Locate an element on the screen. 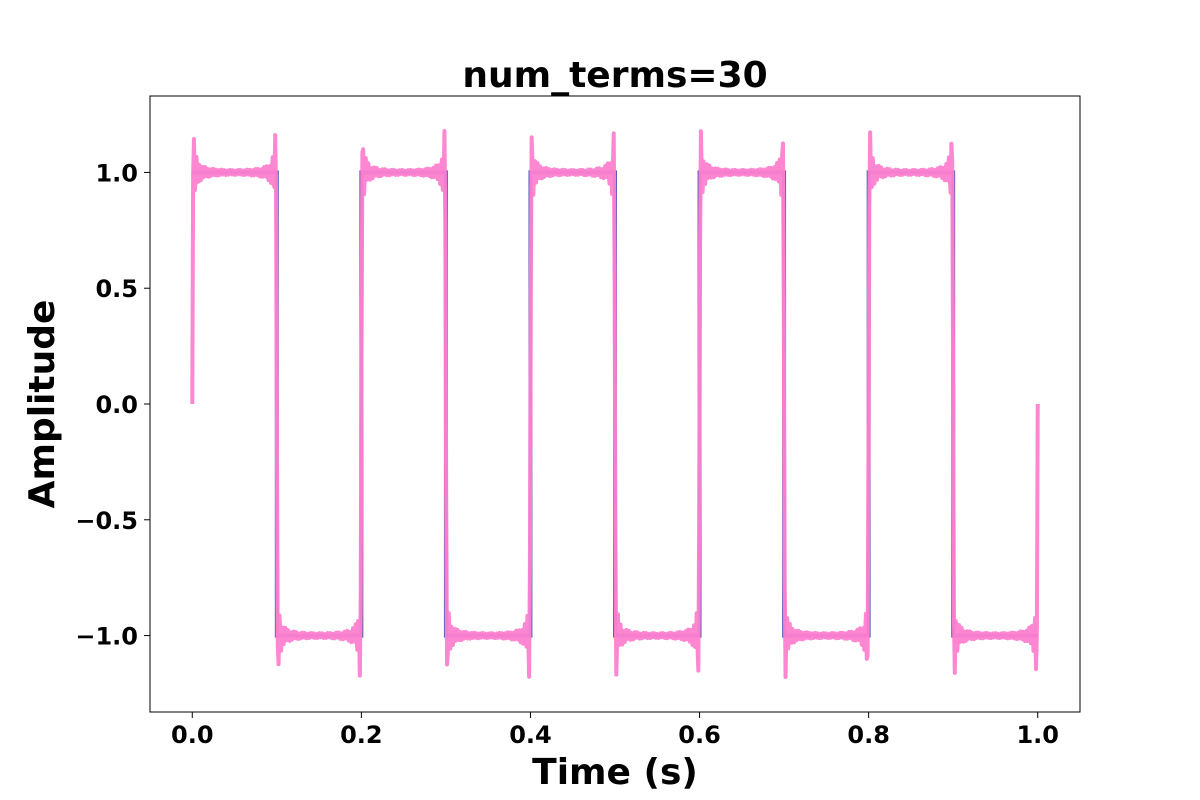 The height and width of the screenshot is (800, 1200). y-axis-label: Amplitude is located at coordinates (42, 404).